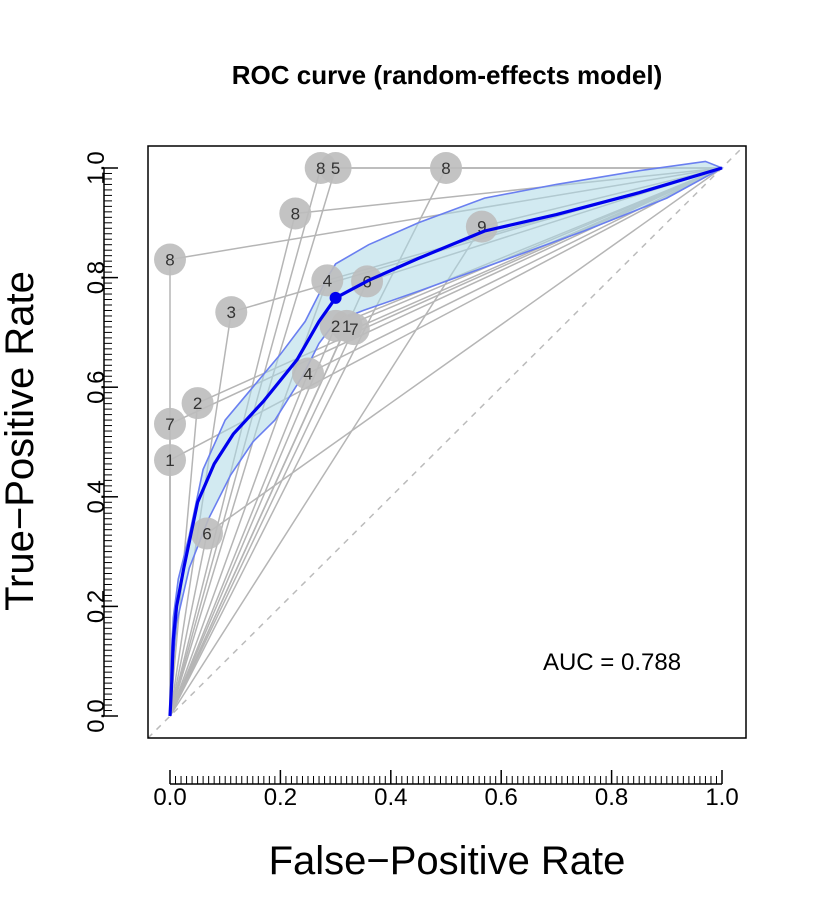 The width and height of the screenshot is (820, 923). I want to click on y-tick-label-3: 0.6, so click(96, 387).